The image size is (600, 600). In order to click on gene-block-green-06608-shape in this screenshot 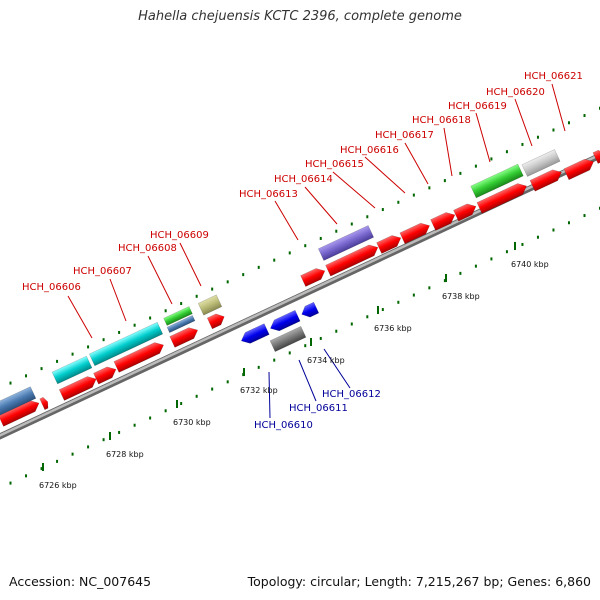, I will do `click(178, 316)`.